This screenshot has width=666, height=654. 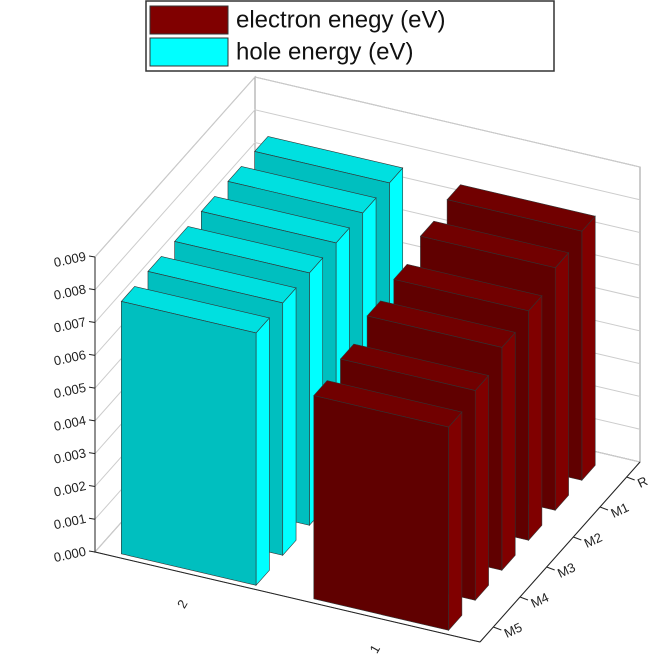 What do you see at coordinates (375, 648) in the screenshot?
I see `x-tick-label: 1` at bounding box center [375, 648].